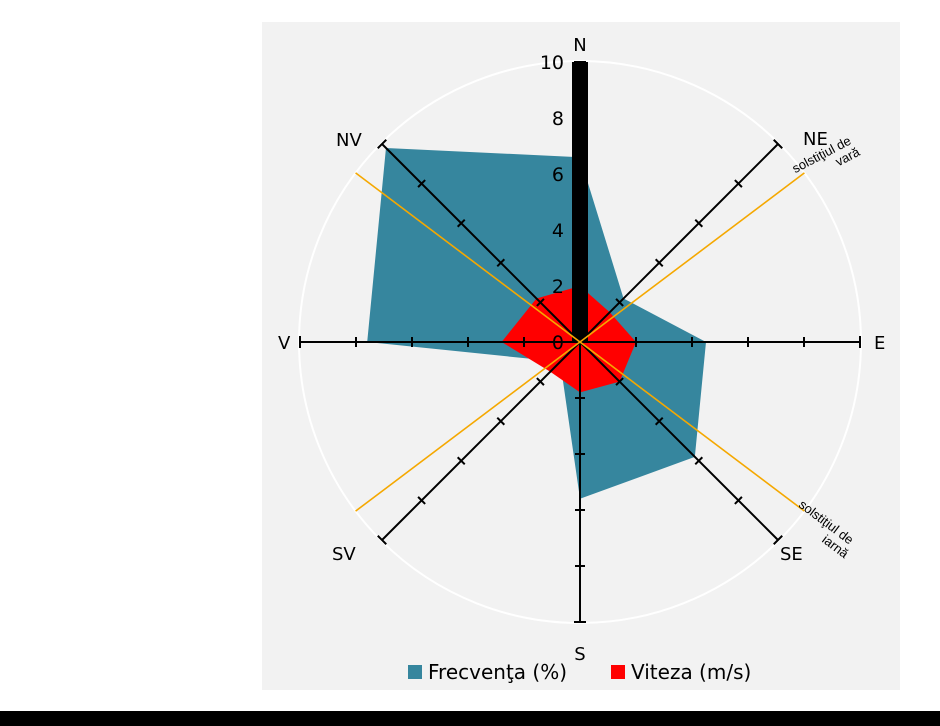 The width and height of the screenshot is (940, 726). I want to click on direction-label-SE: SE, so click(791, 554).